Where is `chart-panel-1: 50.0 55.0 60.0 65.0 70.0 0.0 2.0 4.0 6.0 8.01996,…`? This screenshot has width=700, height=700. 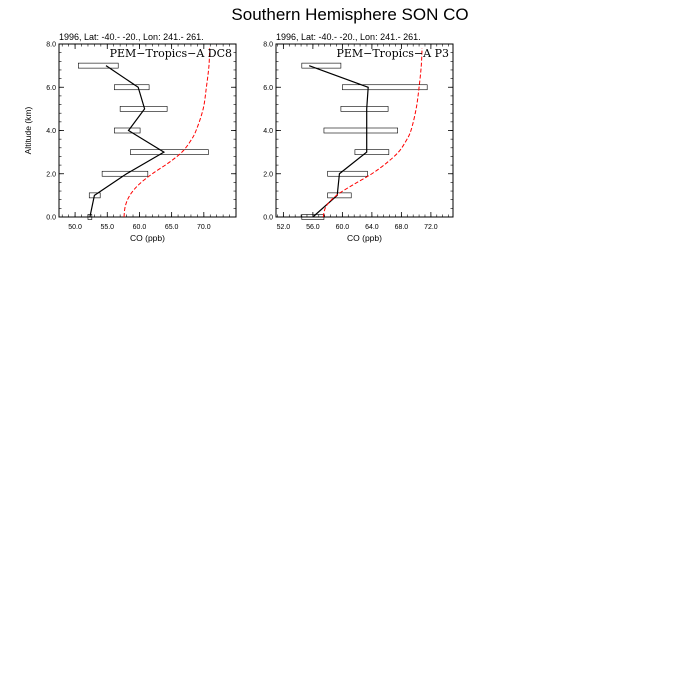
chart-panel-1: 50.0 55.0 60.0 65.0 70.0 0.0 2.0 4.0 6.0 8.01996,… is located at coordinates (130, 137).